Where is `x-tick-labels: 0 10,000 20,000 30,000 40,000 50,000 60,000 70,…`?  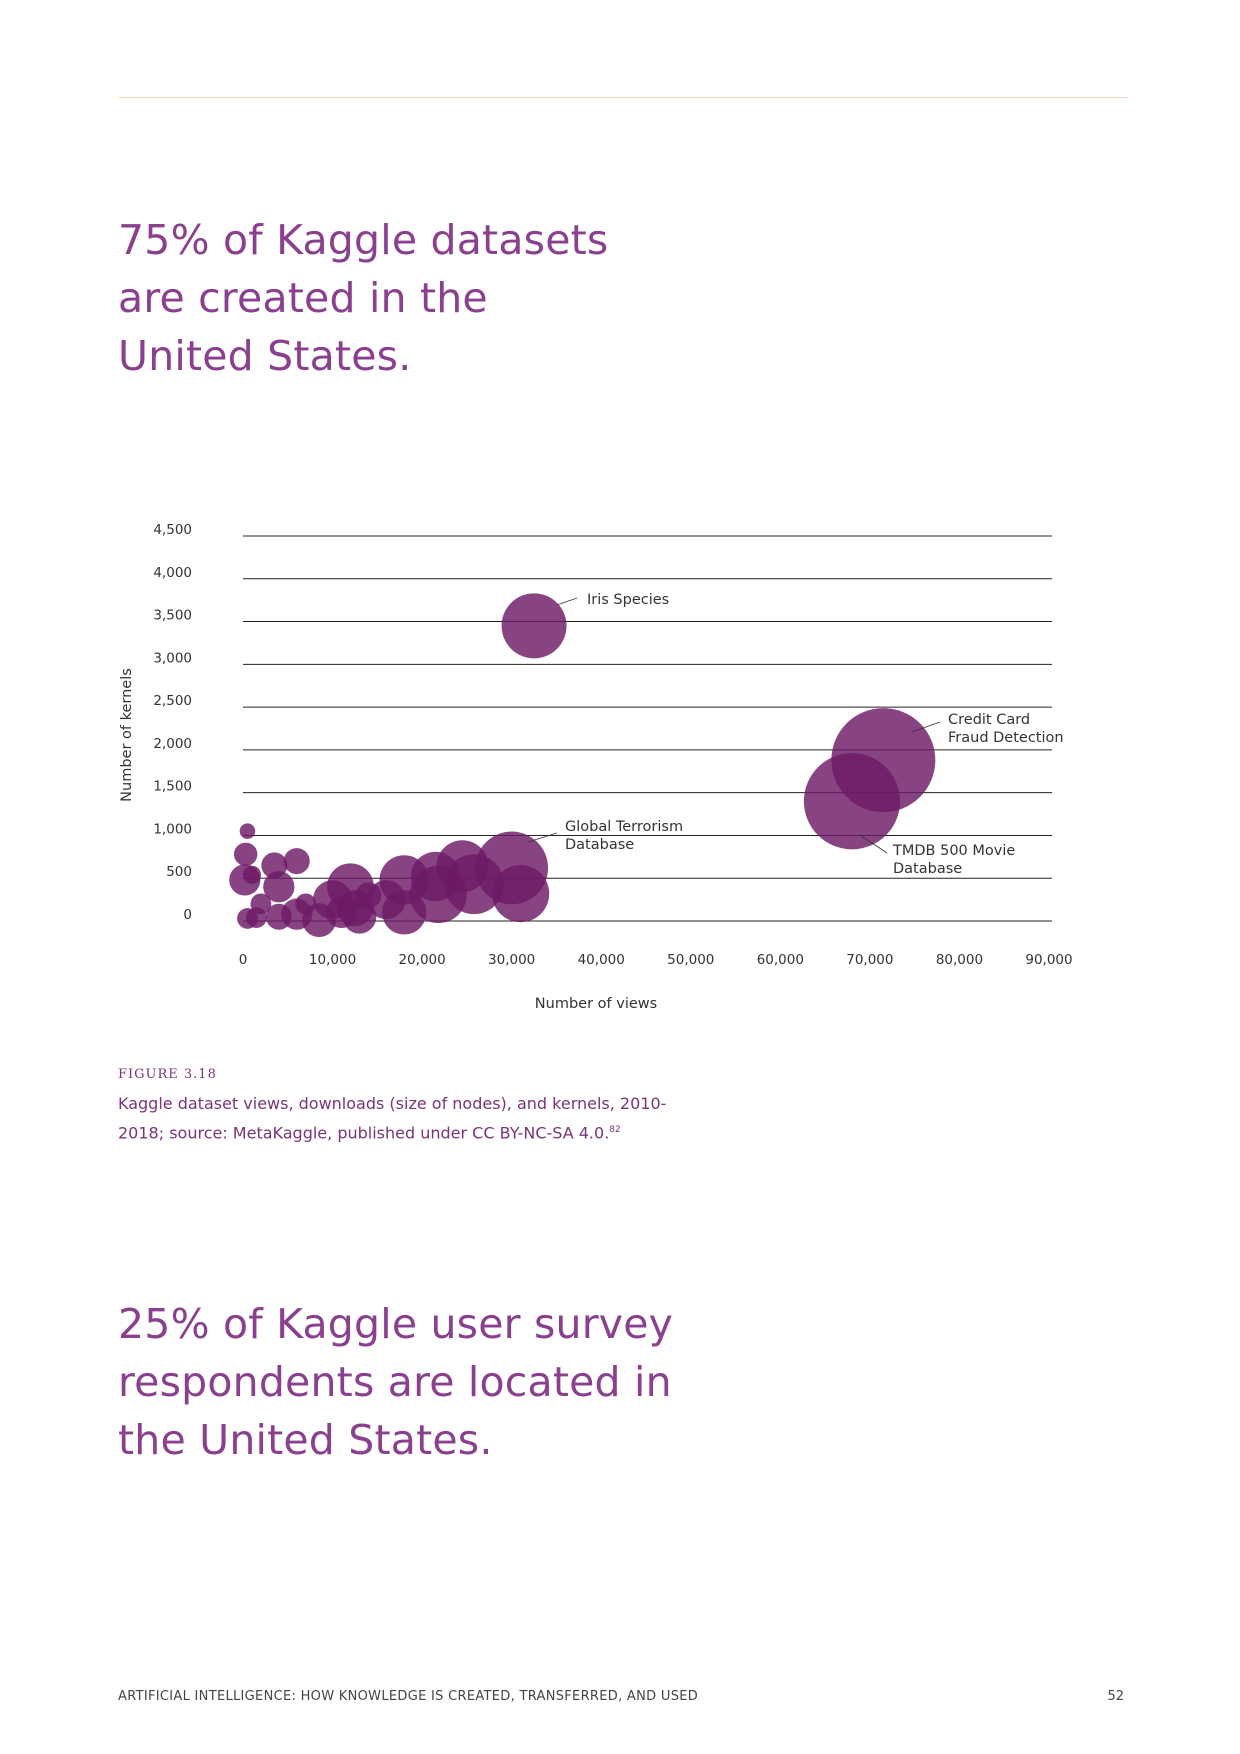 x-tick-labels: 0 10,000 20,000 30,000 40,000 50,000 60,000 70,… is located at coordinates (656, 960).